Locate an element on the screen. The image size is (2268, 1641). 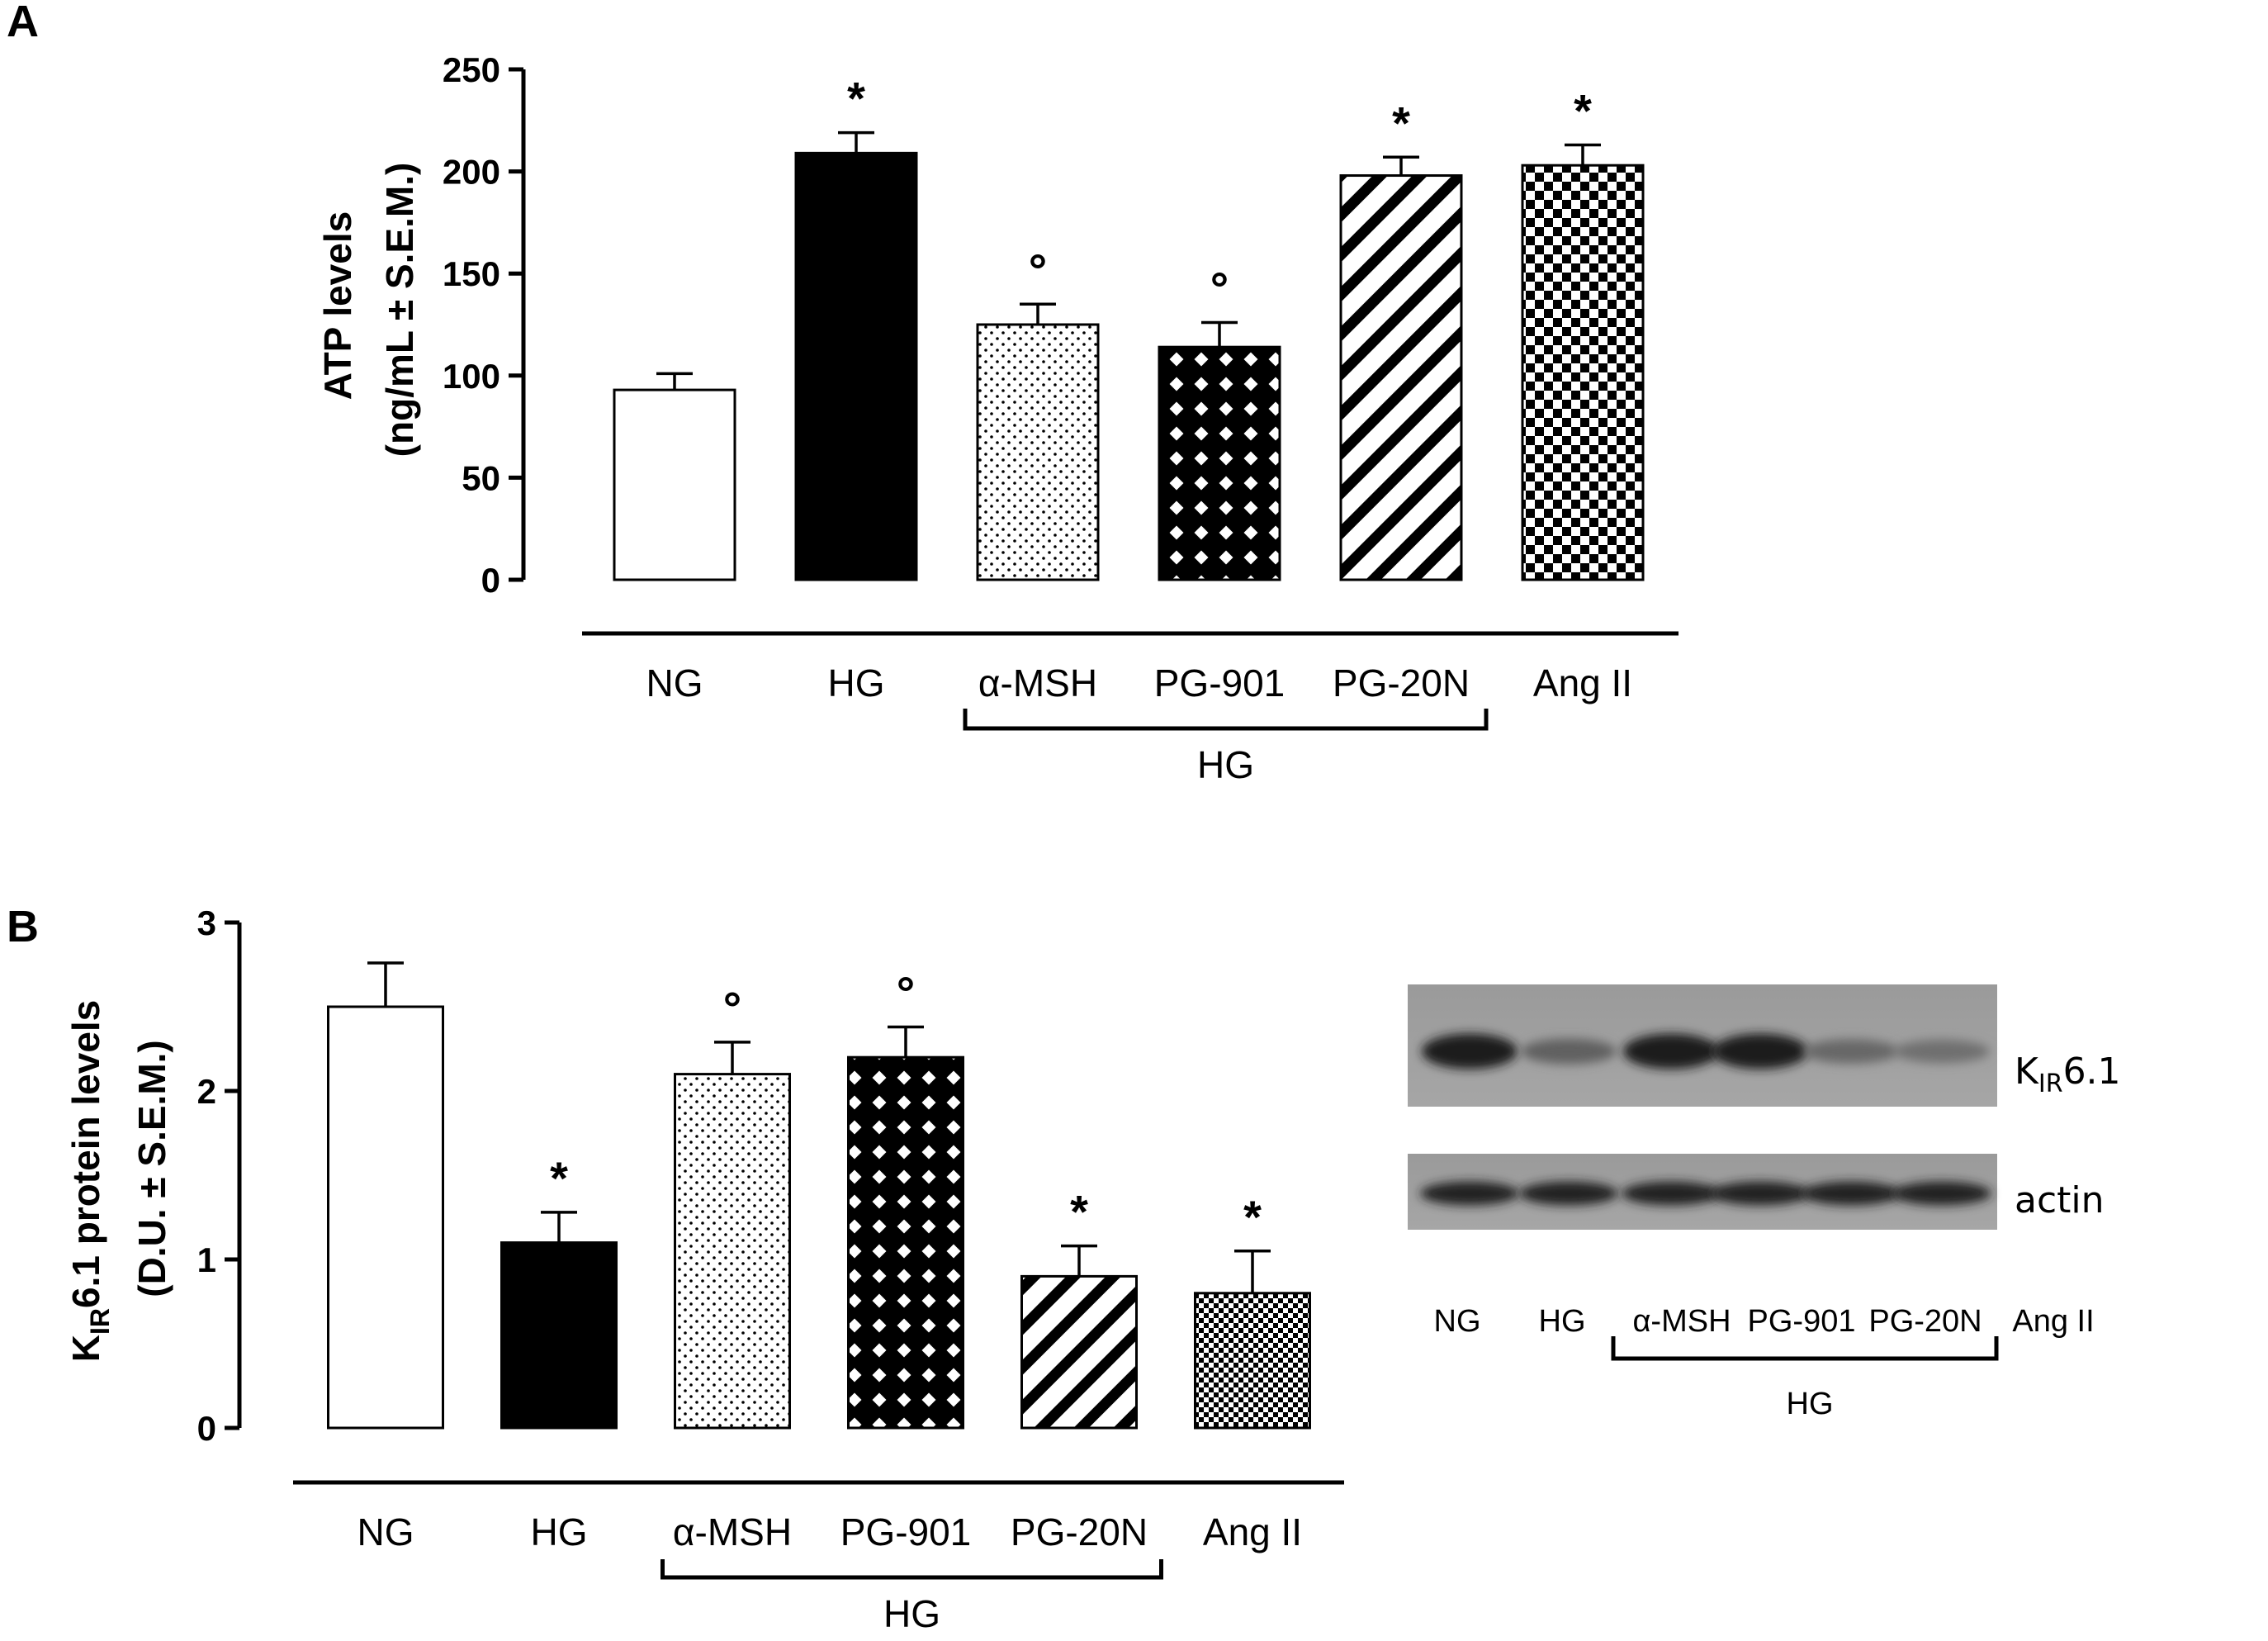
blot-hg-bracket: HG is located at coordinates (1805, 1378).